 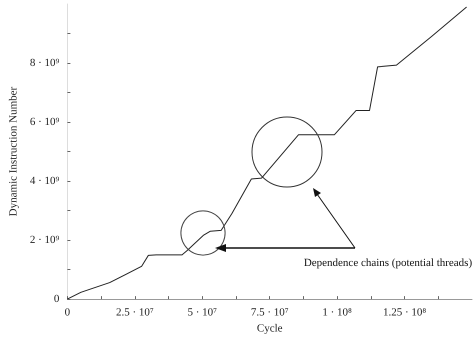 What do you see at coordinates (14, 151) in the screenshot?
I see `y-axis-title: Dynamic Instruction Number` at bounding box center [14, 151].